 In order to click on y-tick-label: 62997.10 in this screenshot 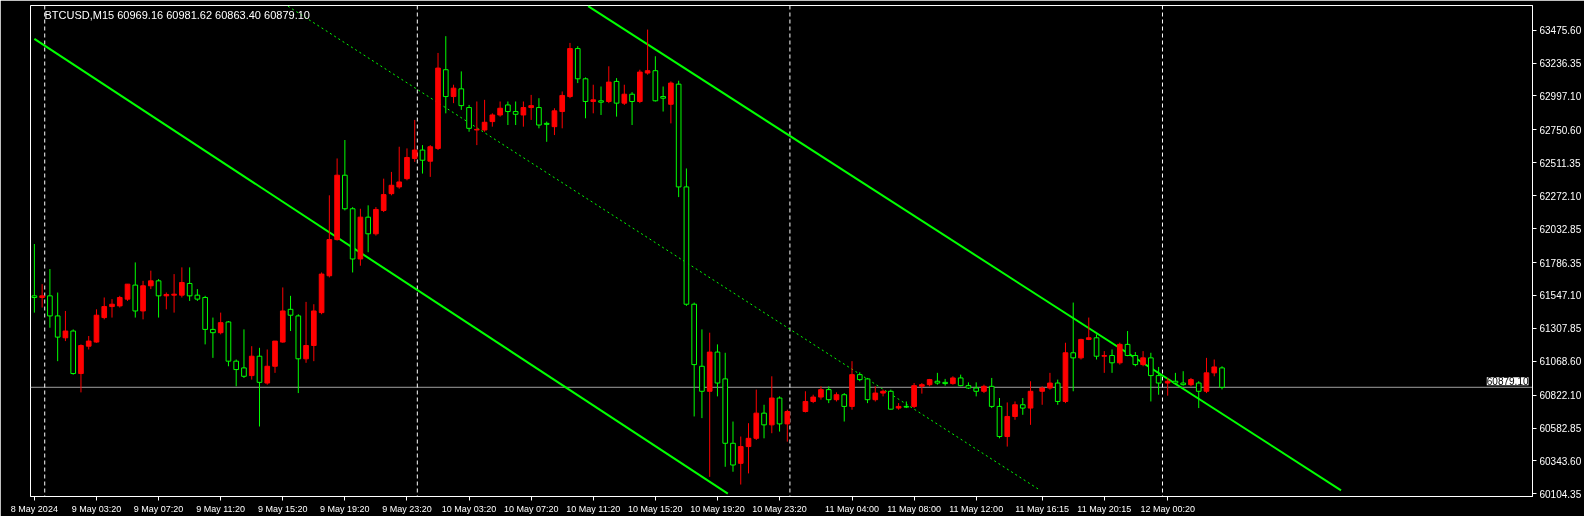, I will do `click(1560, 96)`.